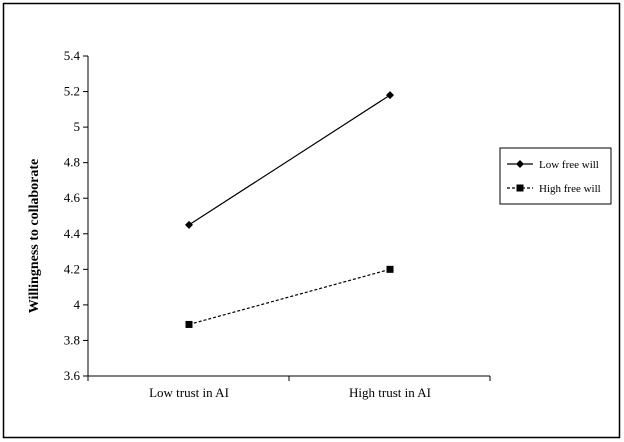 The image size is (624, 442). What do you see at coordinates (72, 197) in the screenshot?
I see `y-tick-label: 4.6` at bounding box center [72, 197].